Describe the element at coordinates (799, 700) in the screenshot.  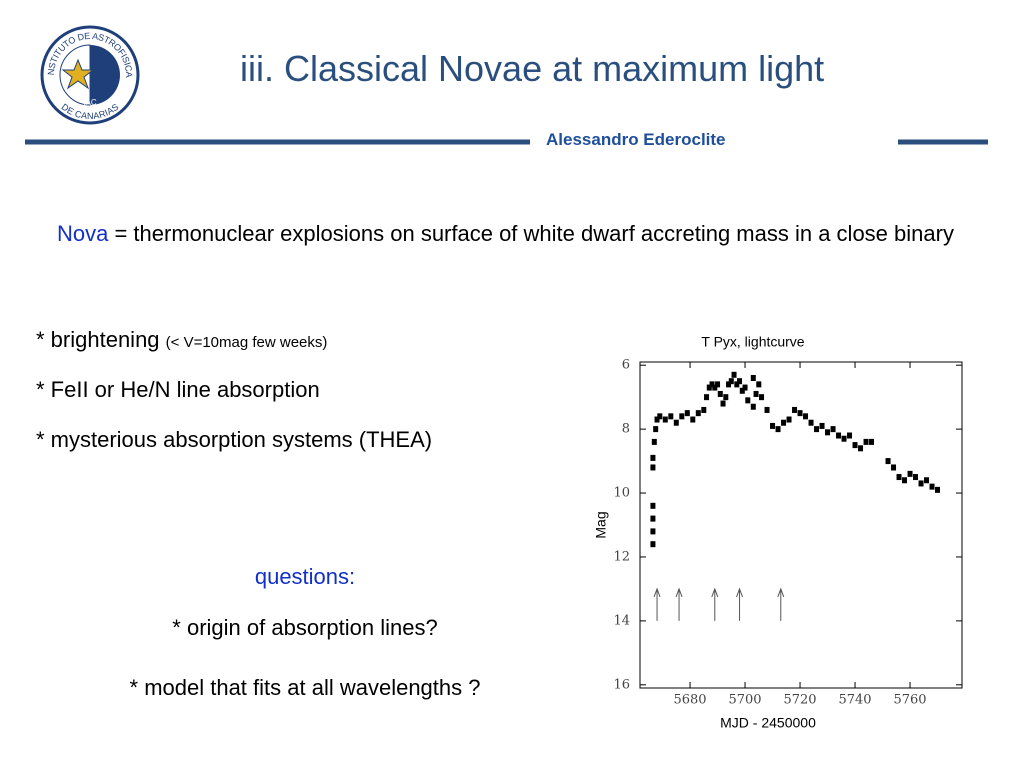
I see `x-tick-label: 5720` at that location.